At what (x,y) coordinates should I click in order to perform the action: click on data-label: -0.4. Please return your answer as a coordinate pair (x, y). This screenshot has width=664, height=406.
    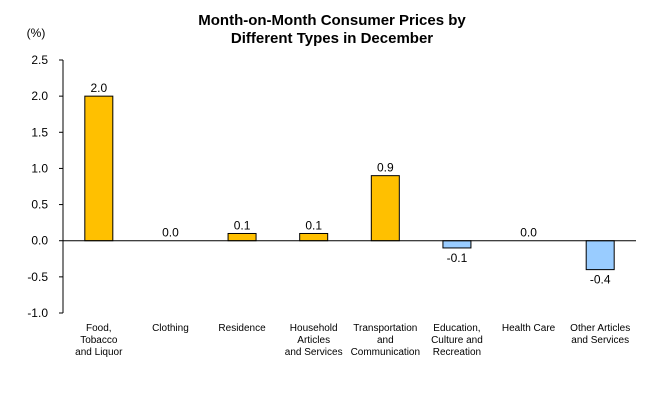
    Looking at the image, I should click on (600, 280).